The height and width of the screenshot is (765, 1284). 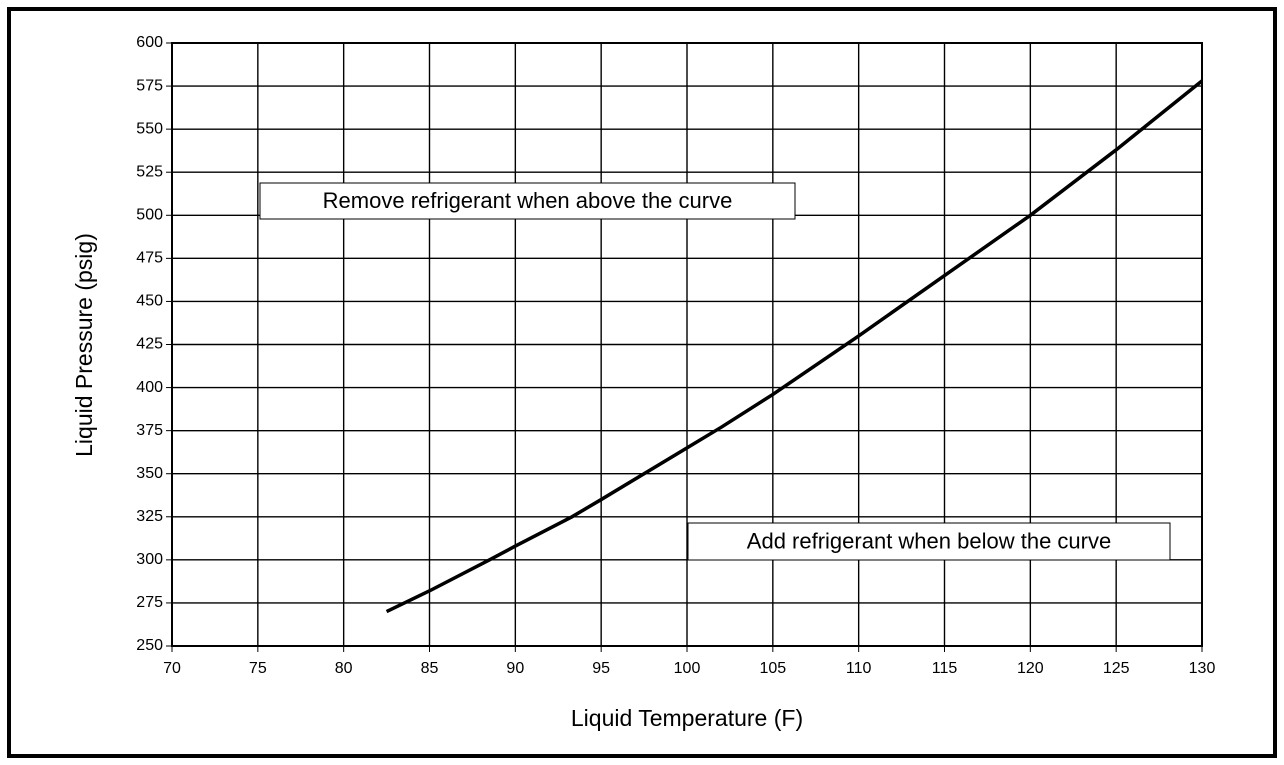 What do you see at coordinates (1202, 668) in the screenshot?
I see `x-tick-label: 130` at bounding box center [1202, 668].